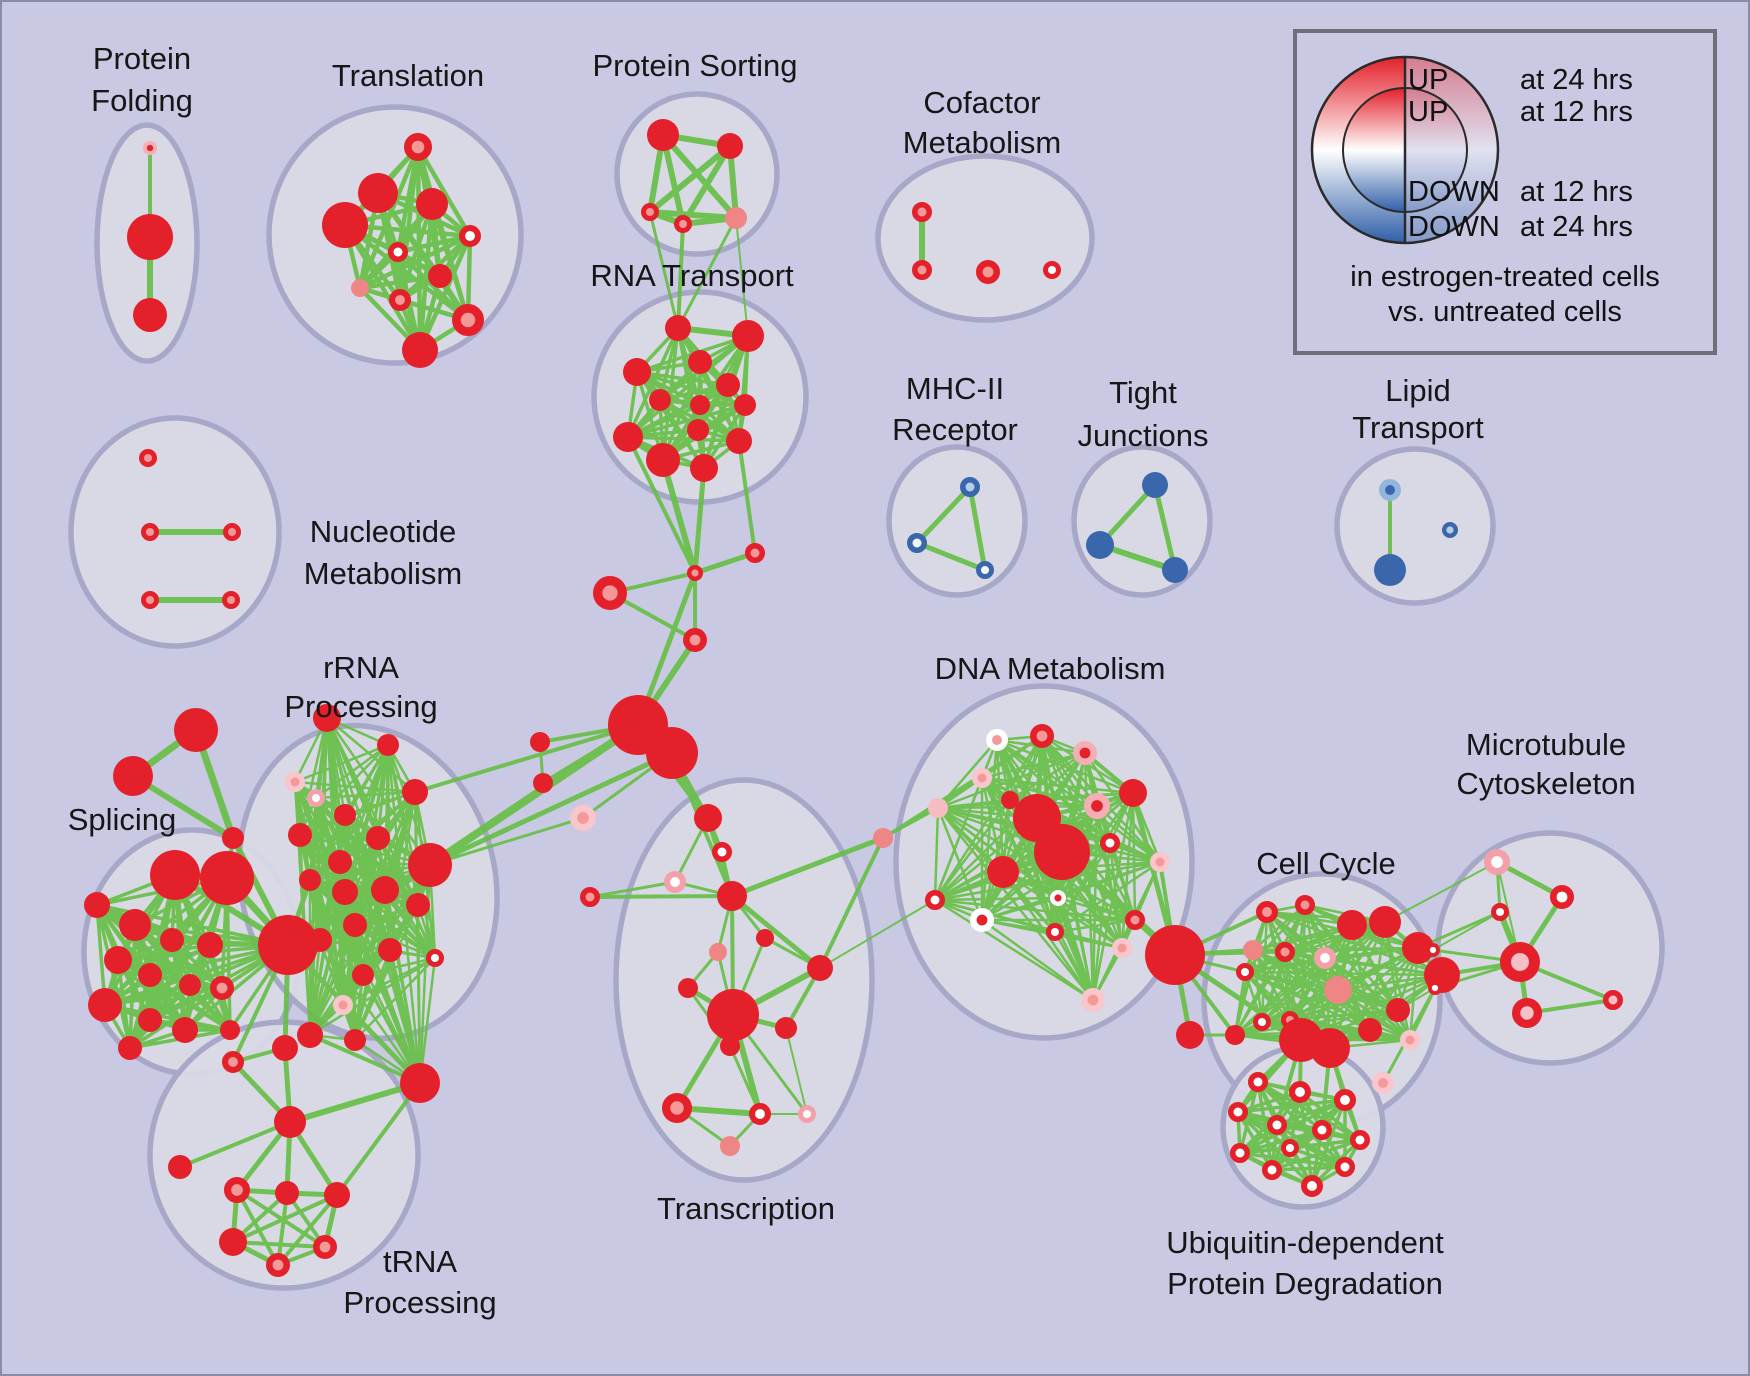 The height and width of the screenshot is (1376, 1750). I want to click on legend-time-label: at 12 hrs, so click(1576, 112).